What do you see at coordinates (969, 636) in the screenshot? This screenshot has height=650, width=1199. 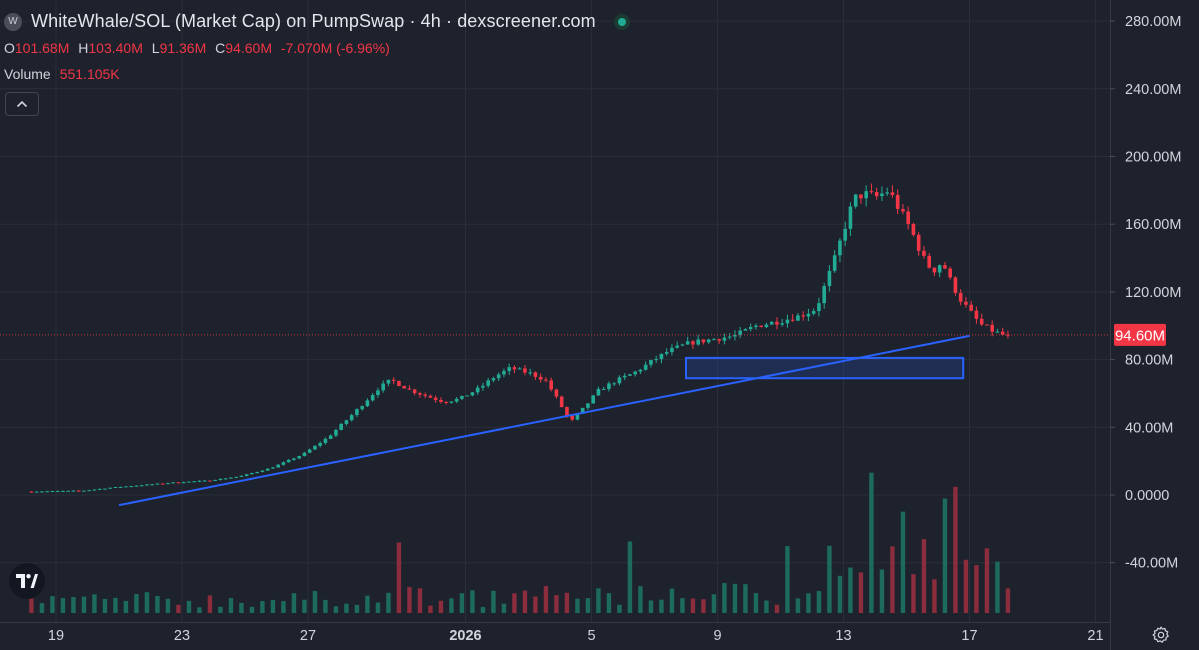 I see `x-tick-label: 17` at bounding box center [969, 636].